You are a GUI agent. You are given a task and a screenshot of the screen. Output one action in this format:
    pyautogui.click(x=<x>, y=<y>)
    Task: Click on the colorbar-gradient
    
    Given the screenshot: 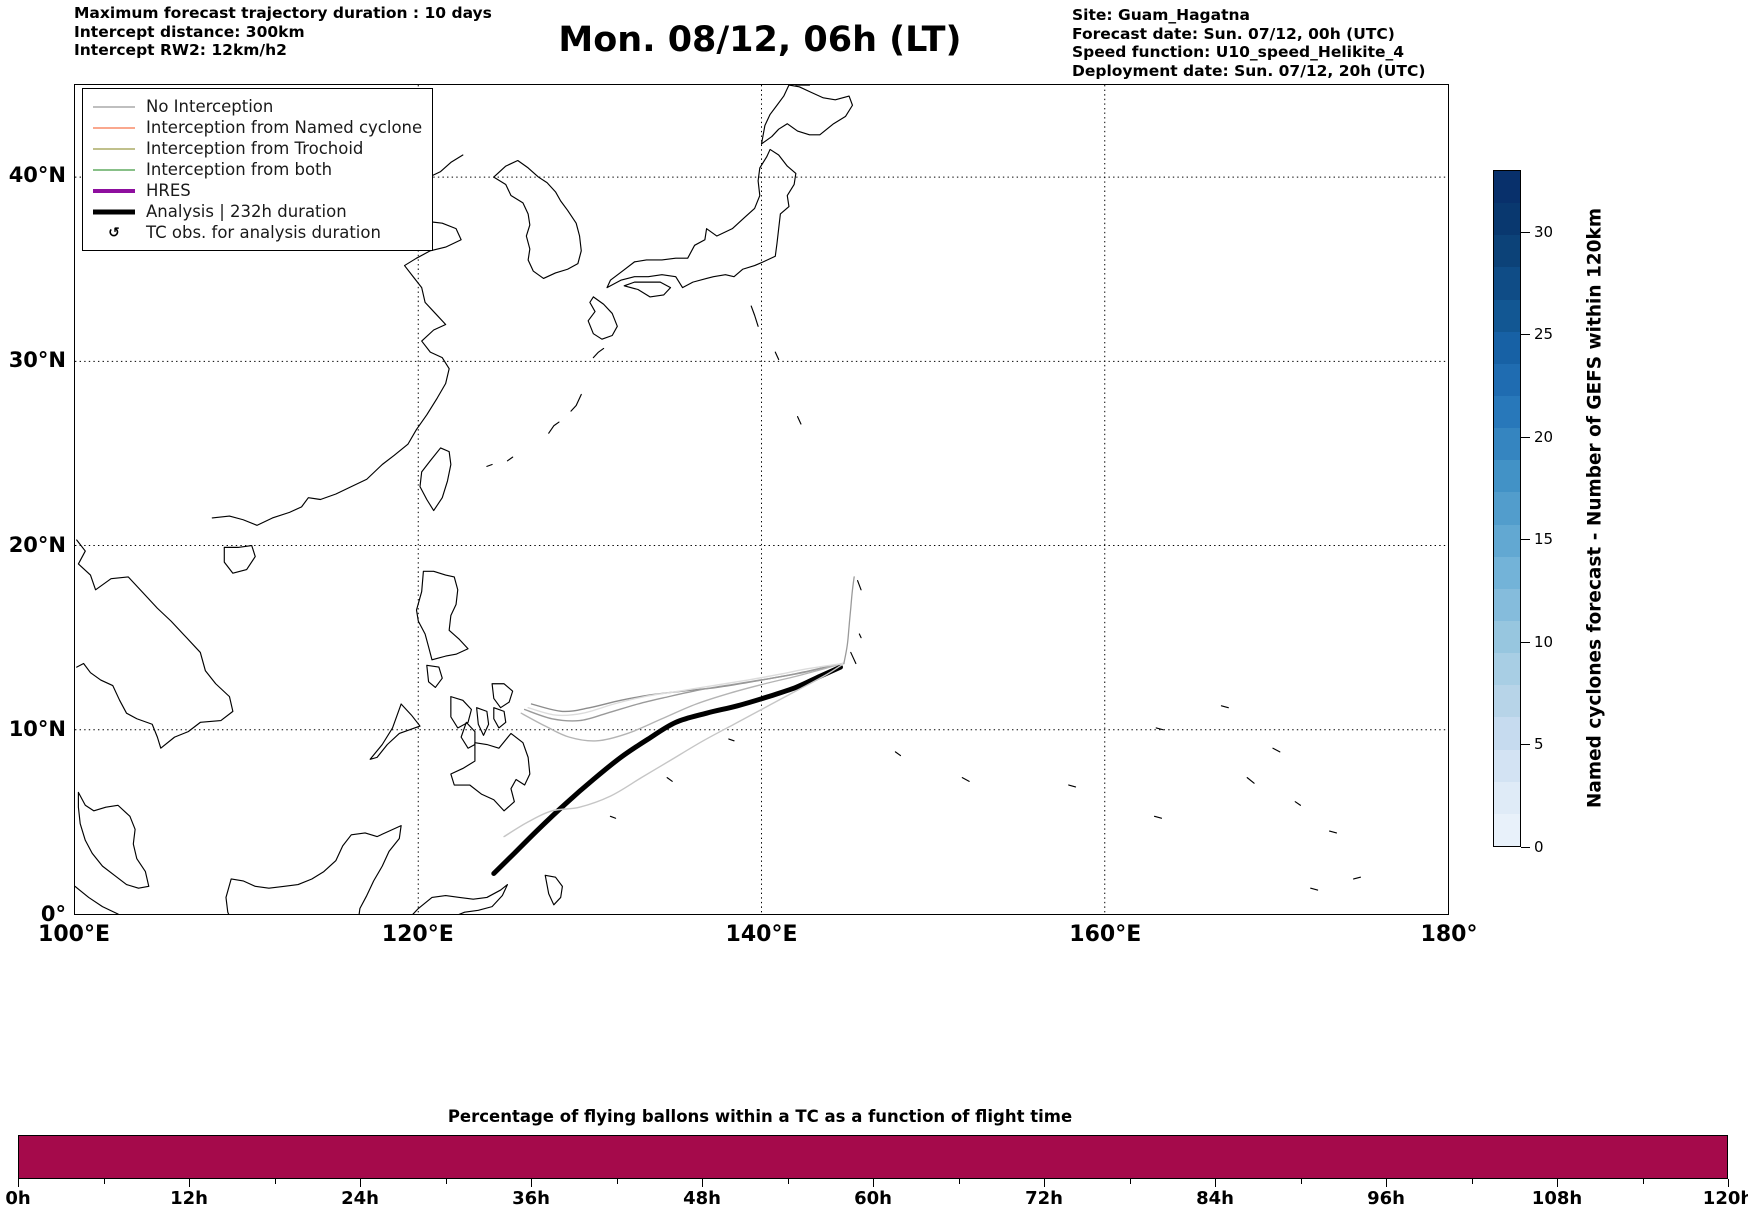 What is the action you would take?
    pyautogui.click(x=1507, y=508)
    